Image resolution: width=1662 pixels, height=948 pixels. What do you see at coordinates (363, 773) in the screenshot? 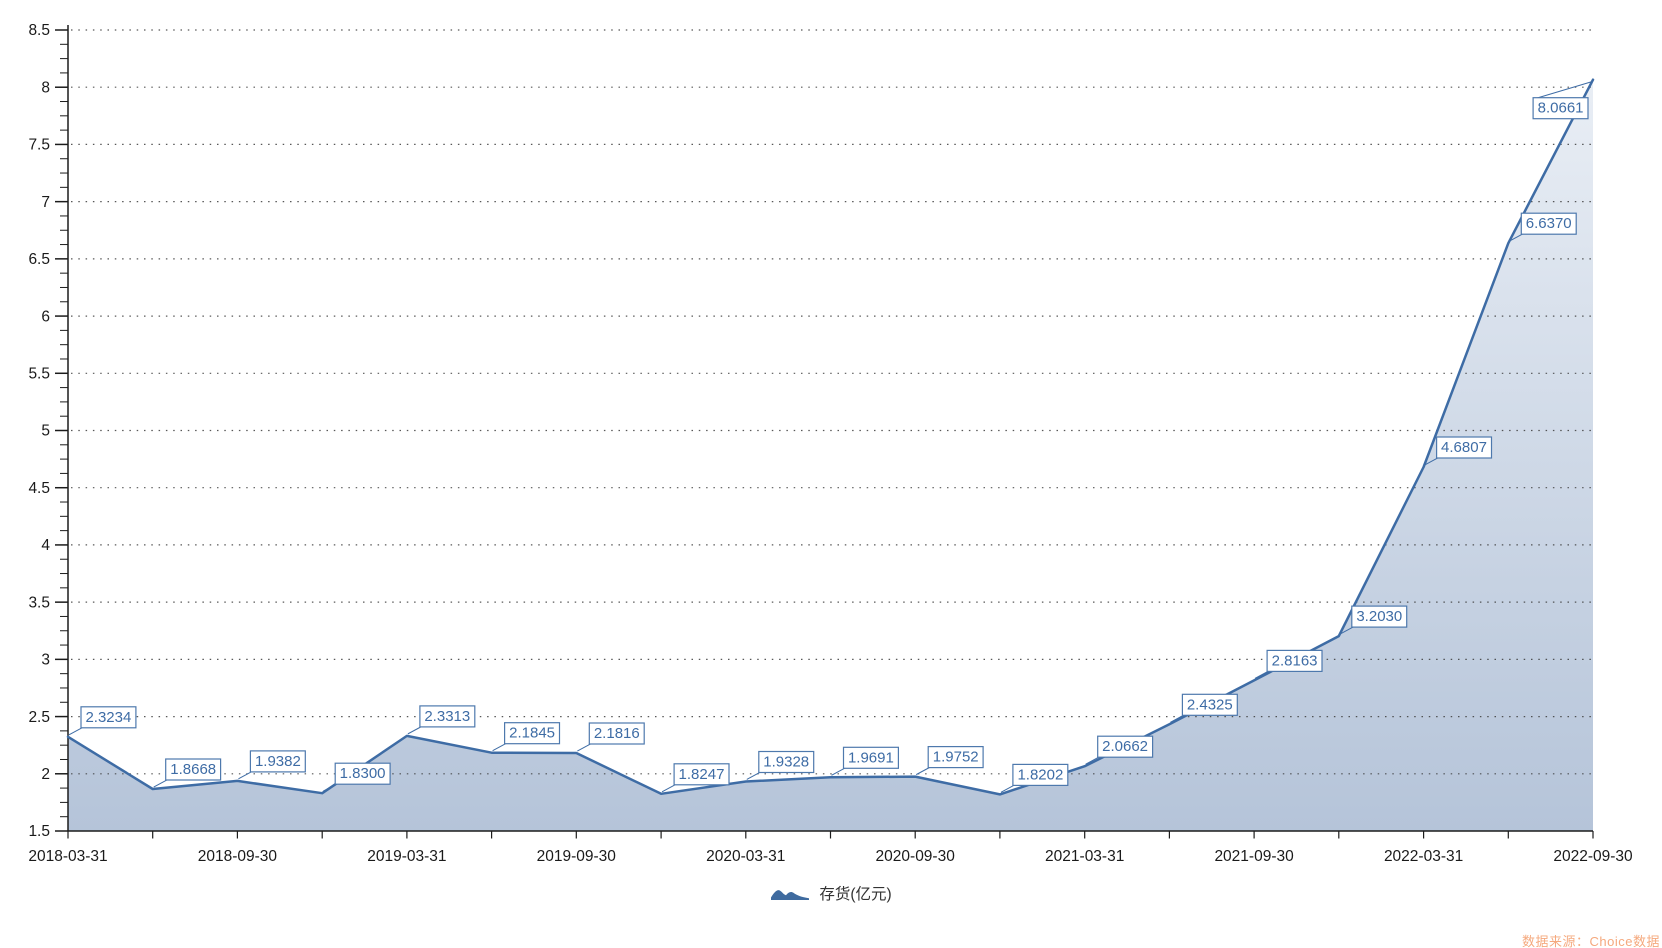
I see `data-point-label-text: 1.8300` at bounding box center [363, 773].